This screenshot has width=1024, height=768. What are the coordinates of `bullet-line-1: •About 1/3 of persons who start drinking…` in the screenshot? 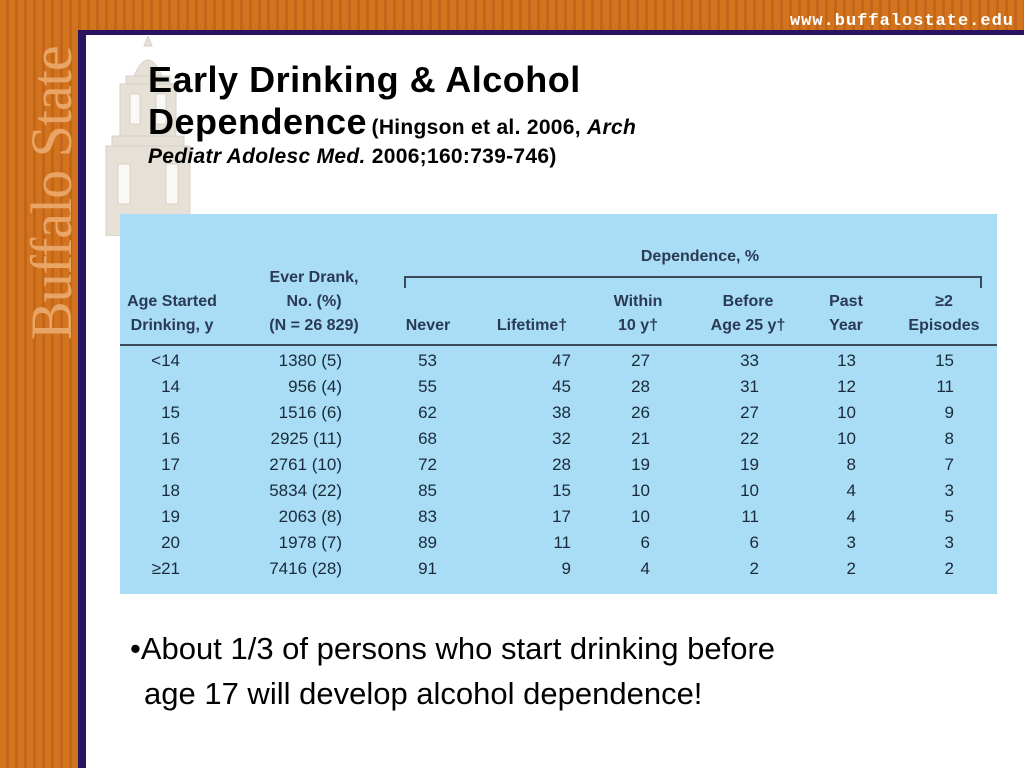 It's located at (453, 648).